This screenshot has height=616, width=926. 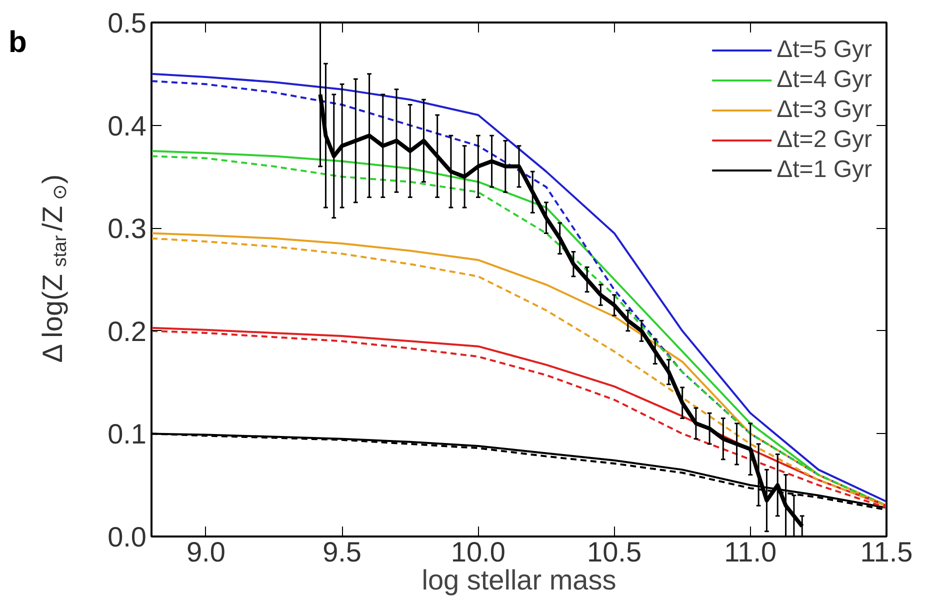 I want to click on legend-label: Δt=2 Gyr, so click(x=824, y=140).